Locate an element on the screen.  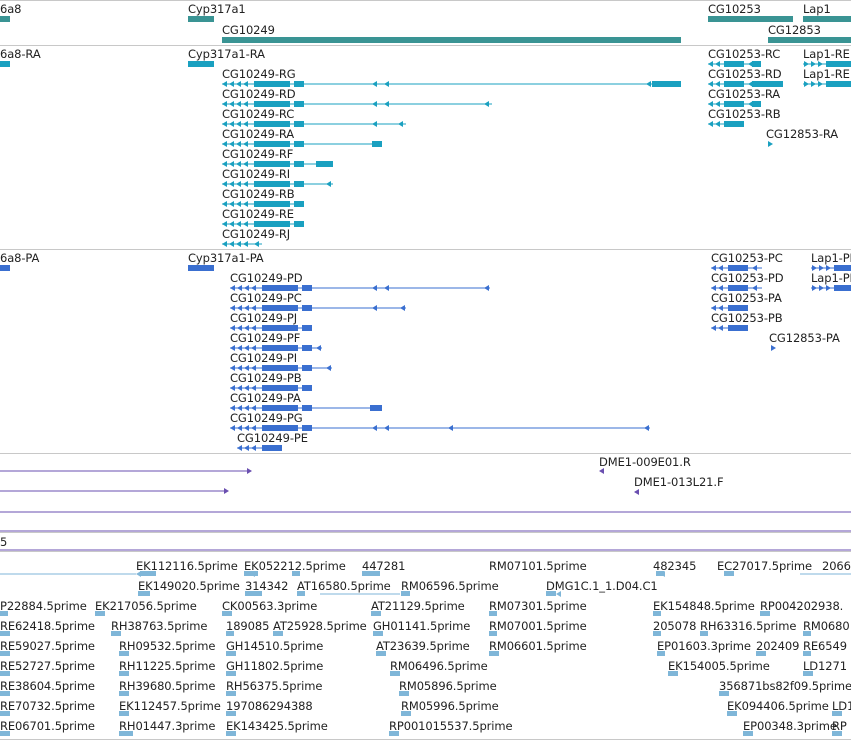
est-label: RM07301.5prime is located at coordinates (538, 606).